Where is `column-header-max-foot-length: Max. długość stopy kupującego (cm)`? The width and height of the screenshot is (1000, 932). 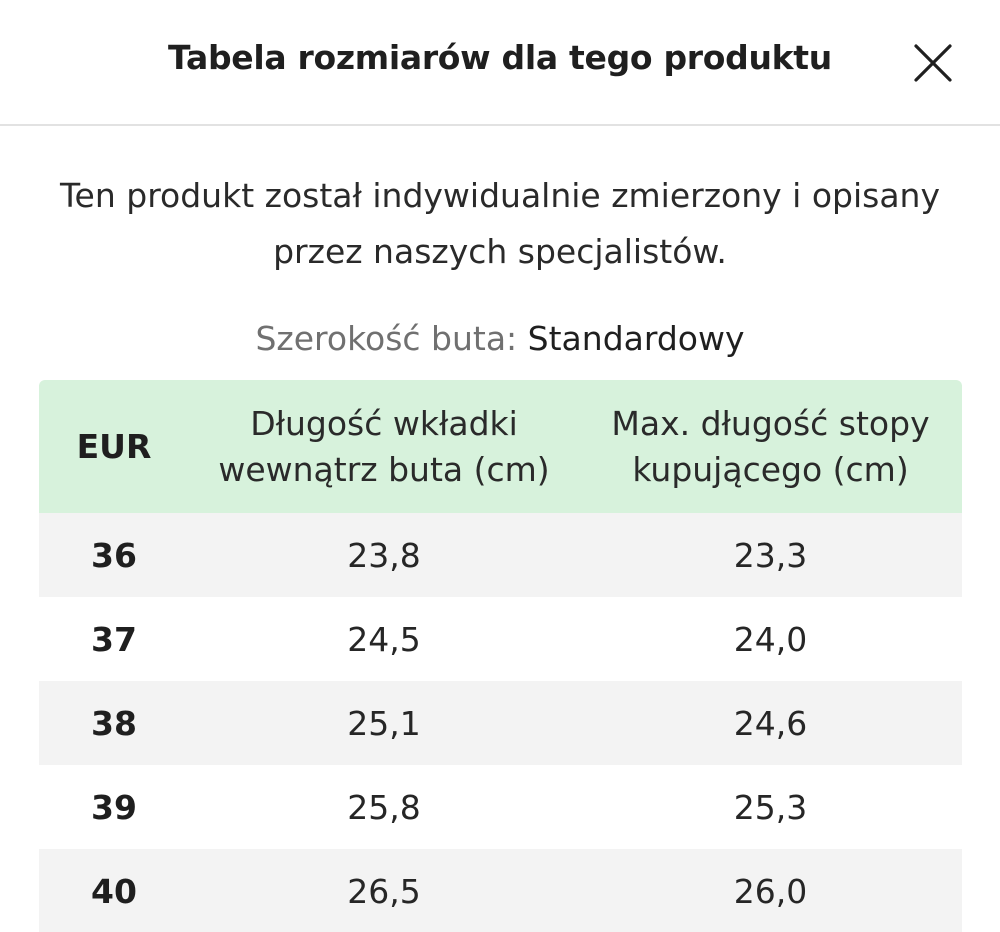 column-header-max-foot-length: Max. długość stopy kupującego (cm) is located at coordinates (770, 446).